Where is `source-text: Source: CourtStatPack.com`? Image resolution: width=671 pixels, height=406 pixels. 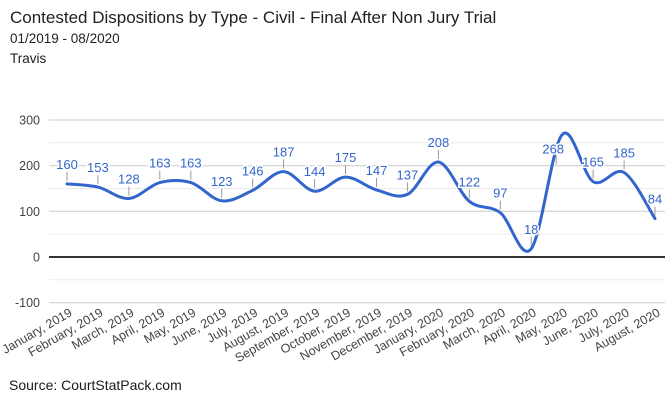 source-text: Source: CourtStatPack.com is located at coordinates (95, 385).